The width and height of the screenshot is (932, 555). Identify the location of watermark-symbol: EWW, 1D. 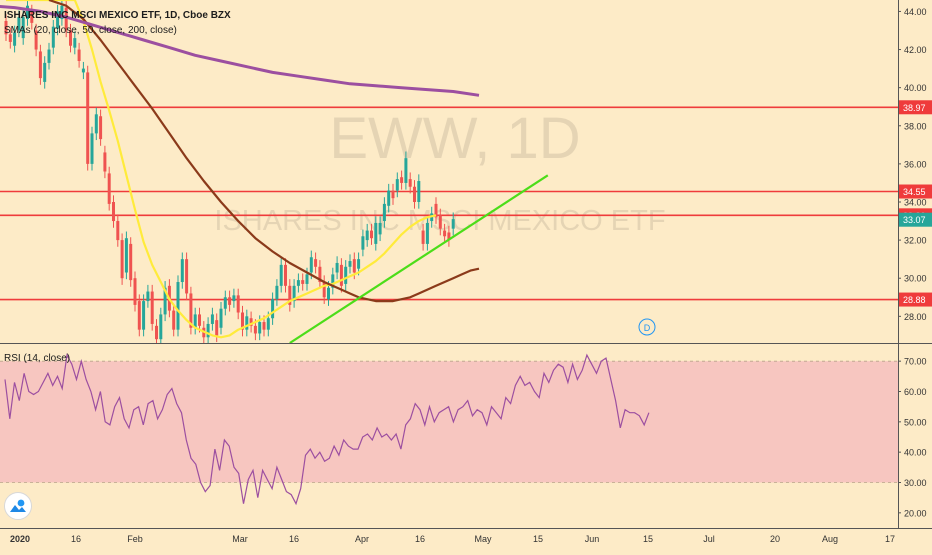
(454, 138).